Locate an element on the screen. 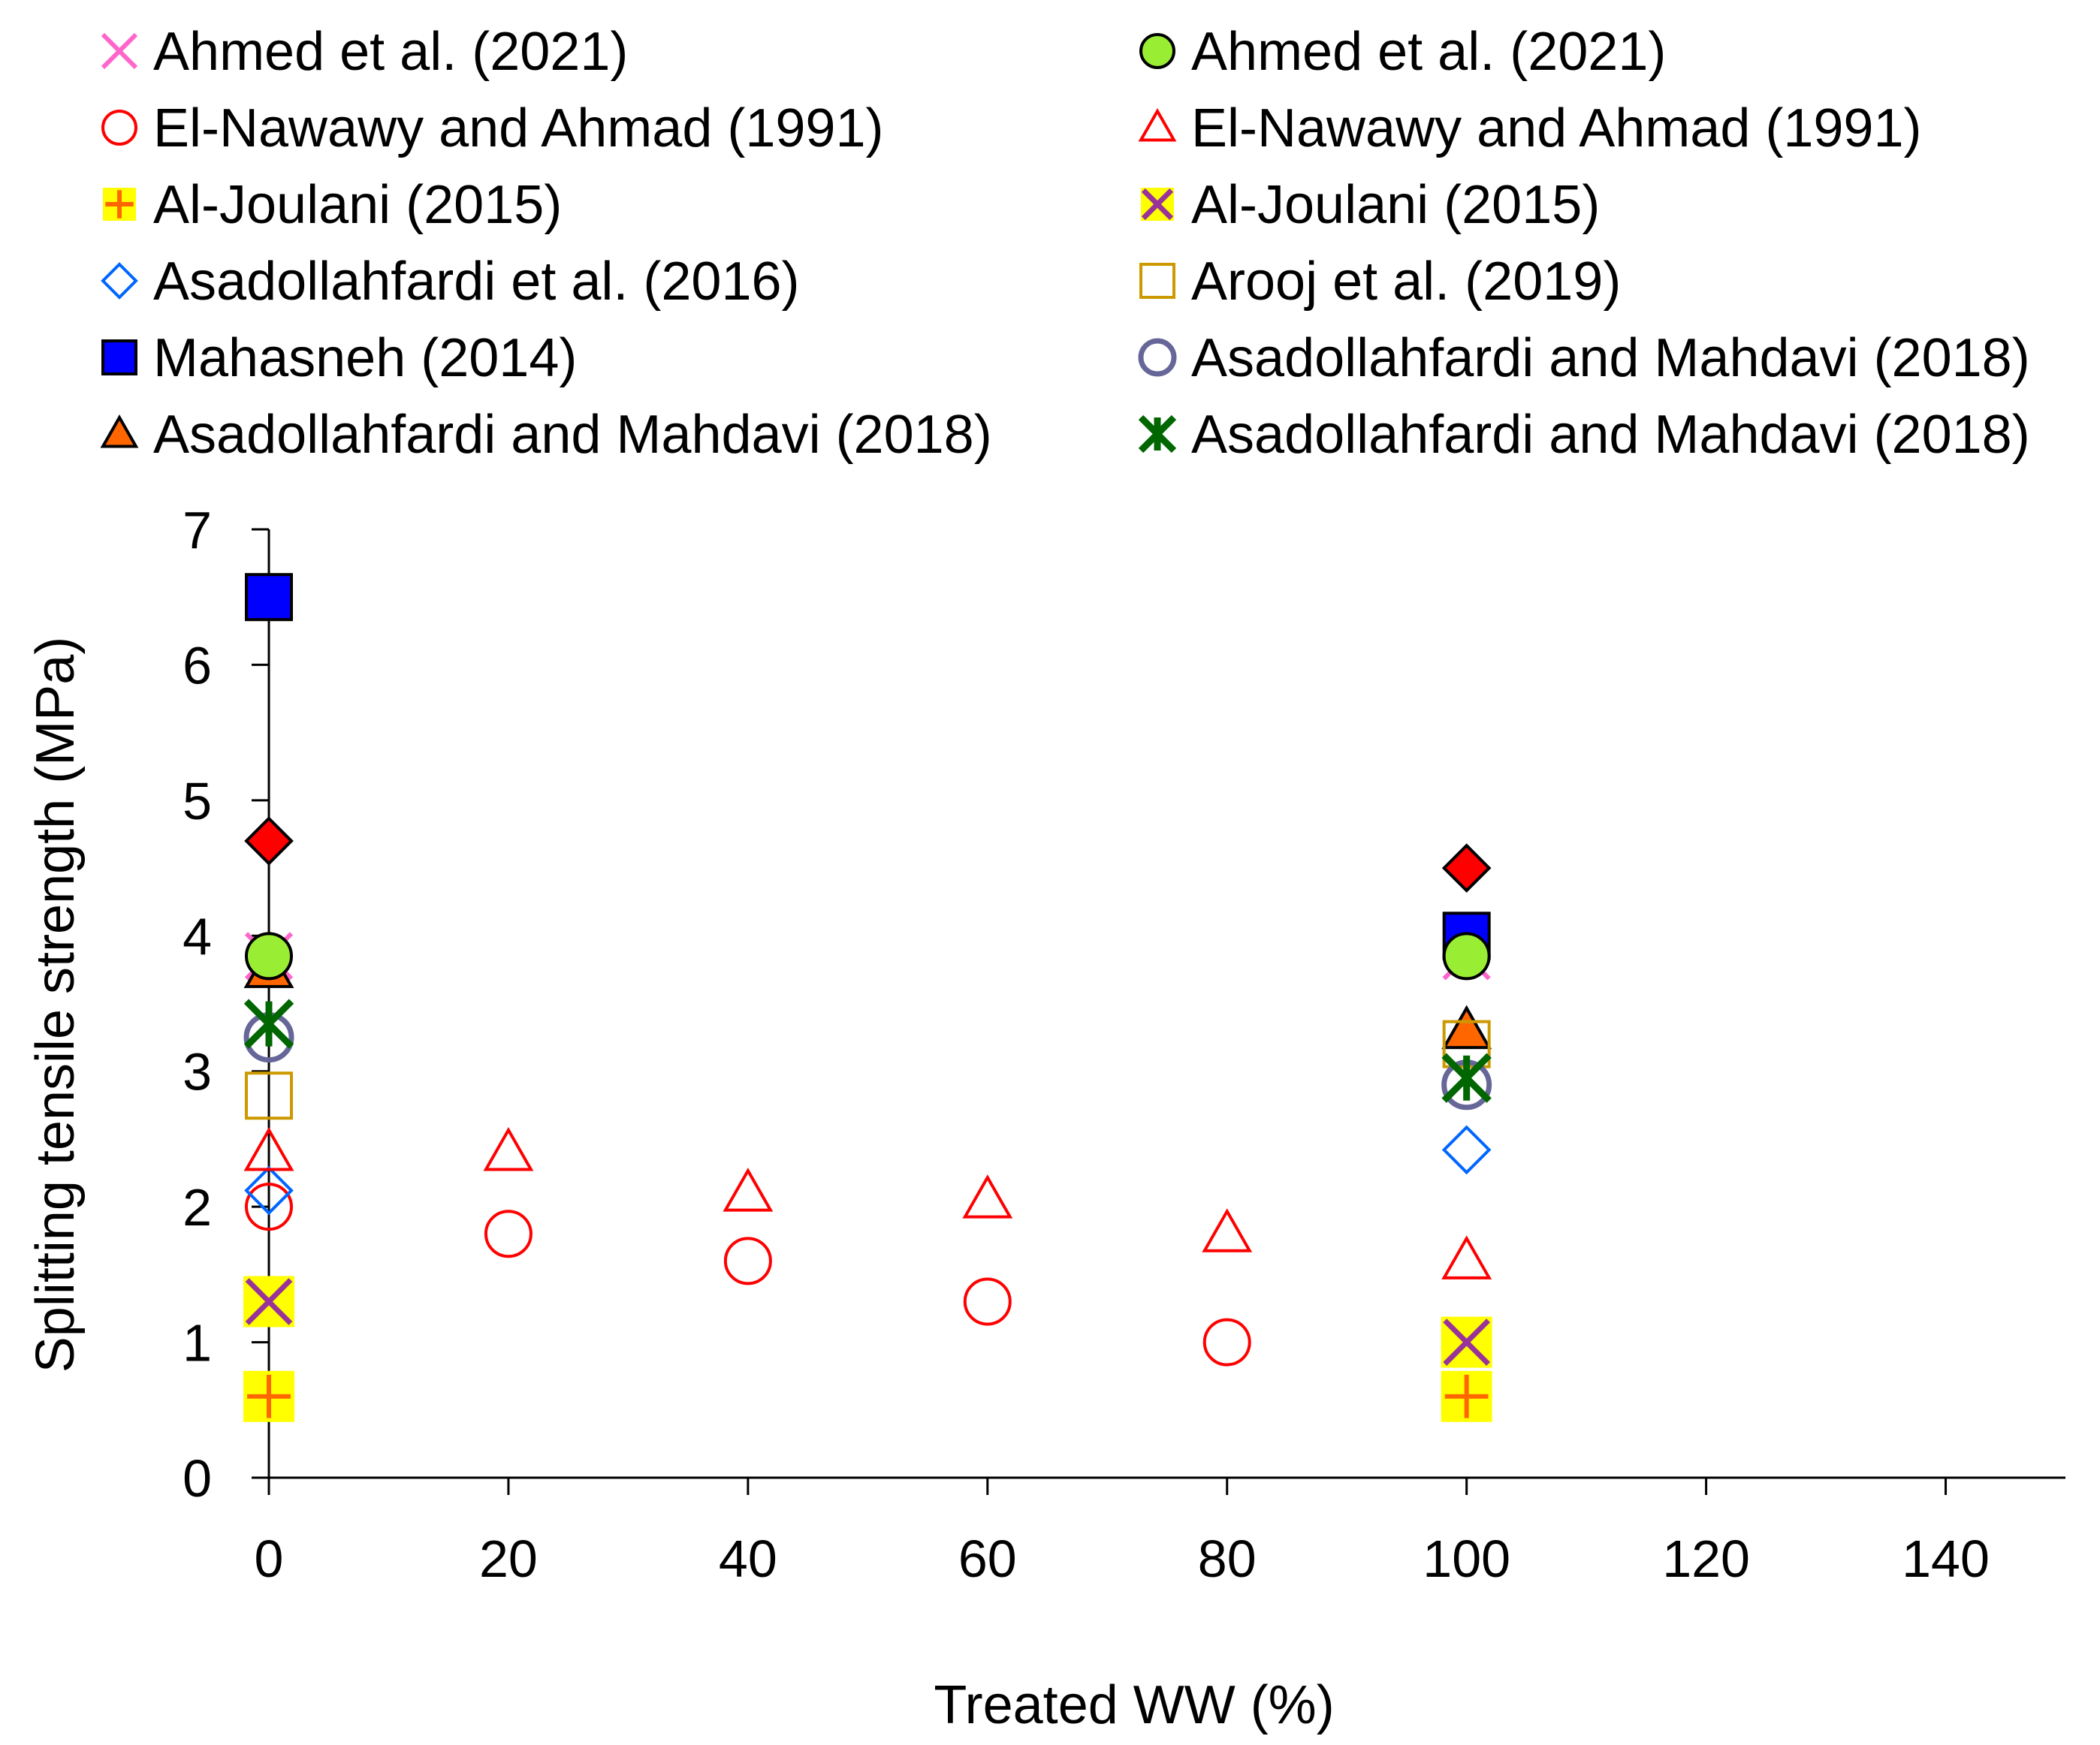  x-tick-label: 80 is located at coordinates (1227, 1559).